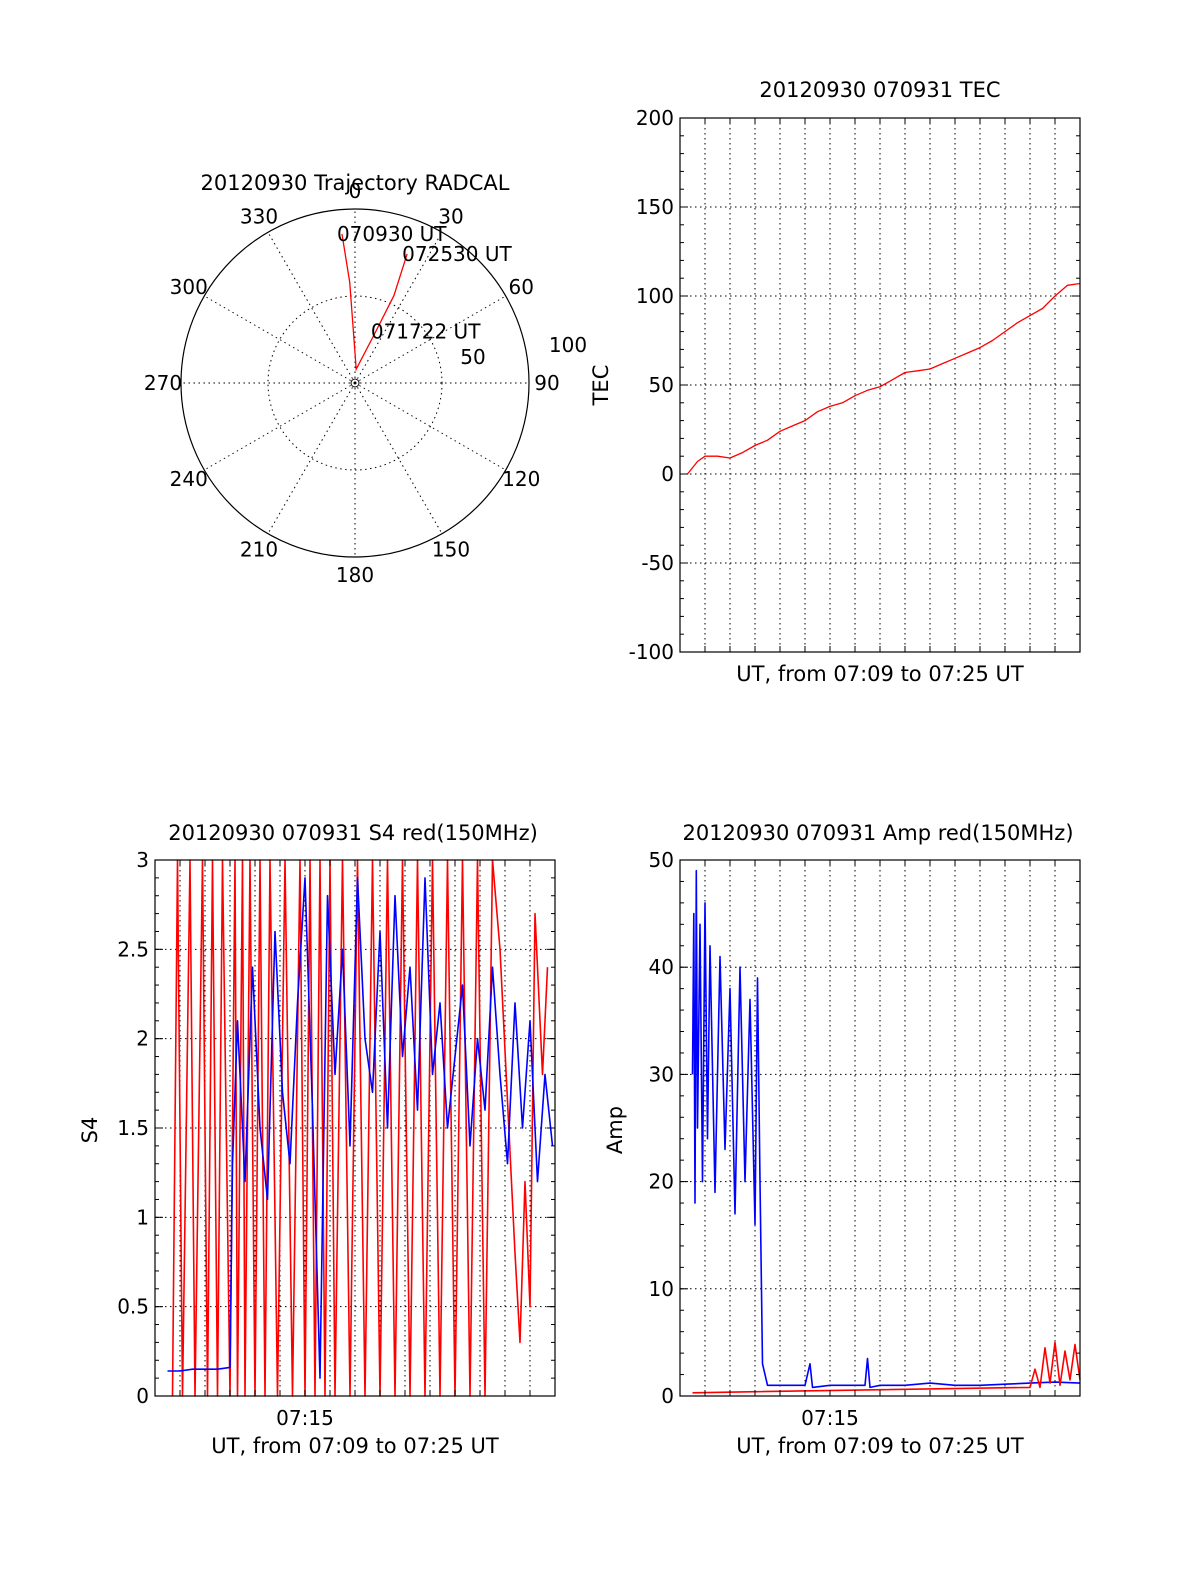 The height and width of the screenshot is (1575, 1200). What do you see at coordinates (451, 549) in the screenshot?
I see `polar-azimuth-label: 150` at bounding box center [451, 549].